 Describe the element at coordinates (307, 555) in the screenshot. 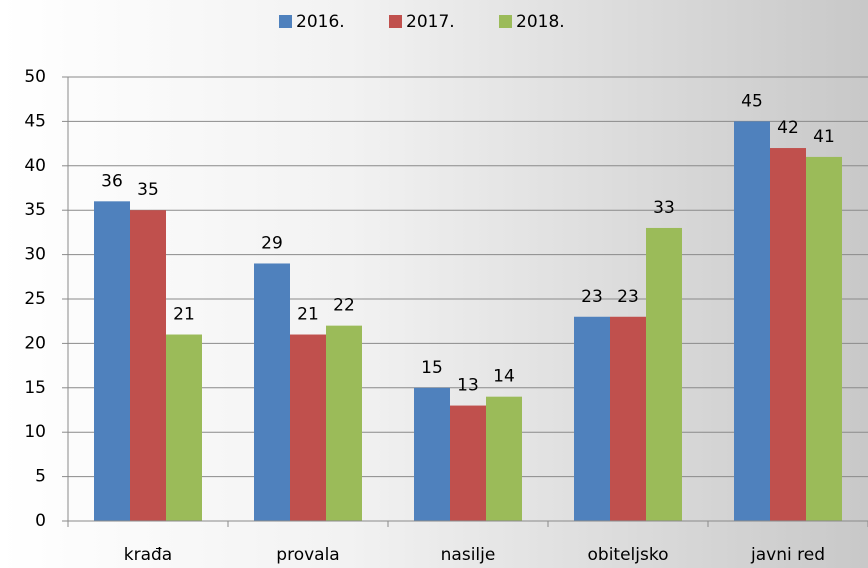

I see `x-tick-label: provala` at that location.